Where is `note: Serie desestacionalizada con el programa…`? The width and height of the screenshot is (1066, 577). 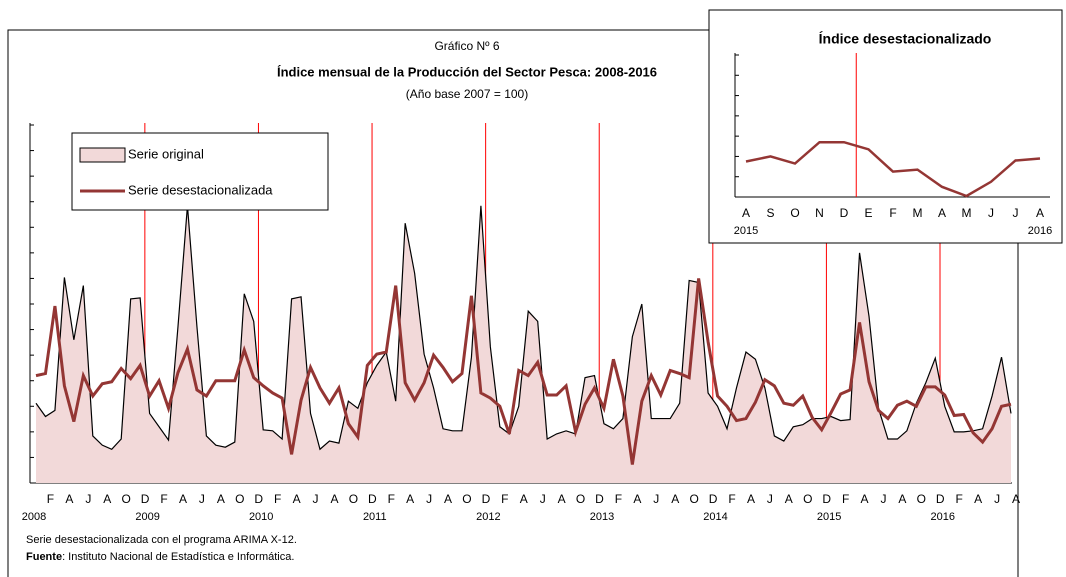
note: Serie desestacionalizada con el programa… is located at coordinates (161, 540).